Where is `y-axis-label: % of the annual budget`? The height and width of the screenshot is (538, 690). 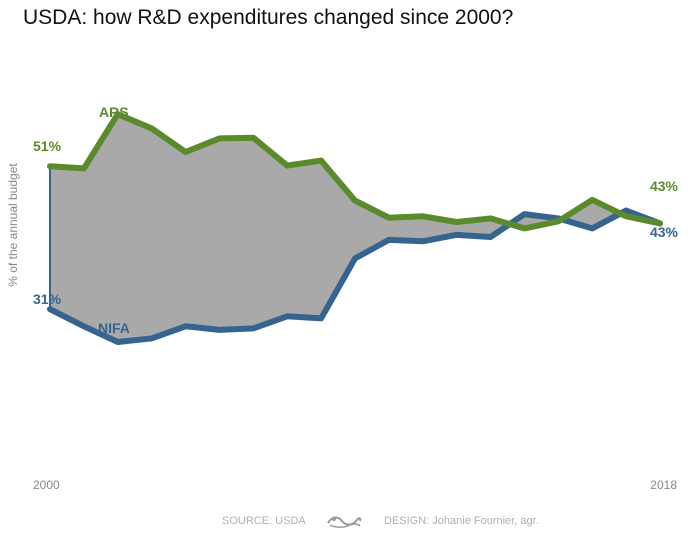
y-axis-label: % of the annual budget is located at coordinates (13, 225).